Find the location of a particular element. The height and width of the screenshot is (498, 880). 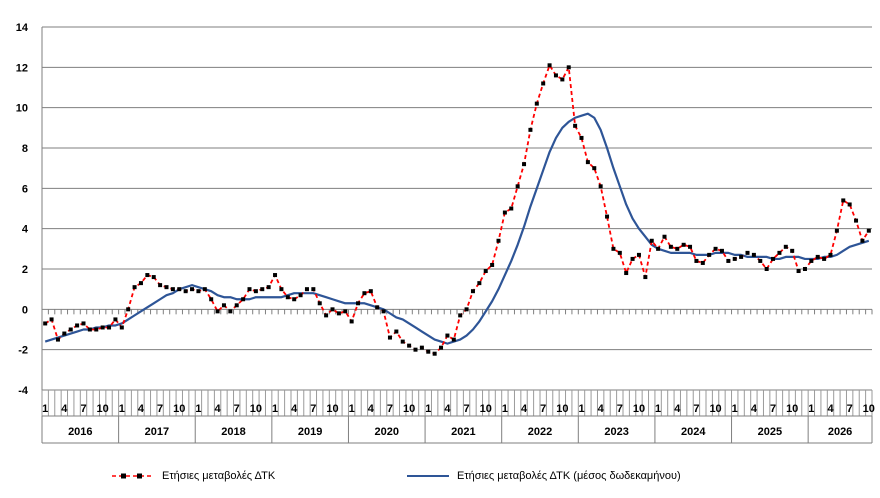

y-tick-label: 8 is located at coordinates (25, 149).